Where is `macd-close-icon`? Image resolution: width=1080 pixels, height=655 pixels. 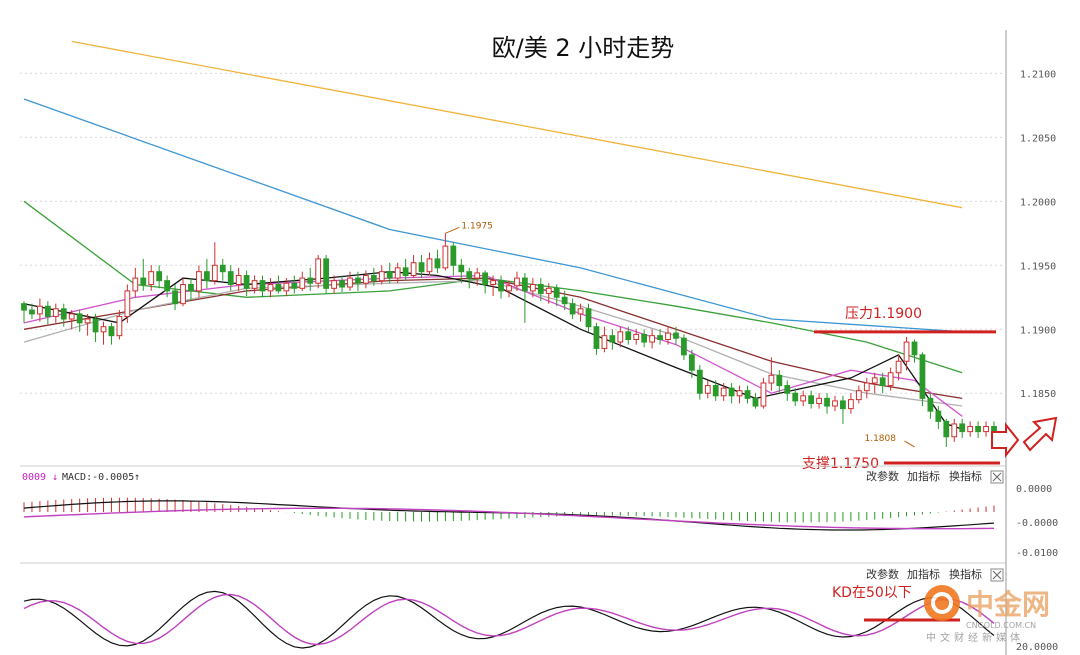
macd-close-icon is located at coordinates (997, 477).